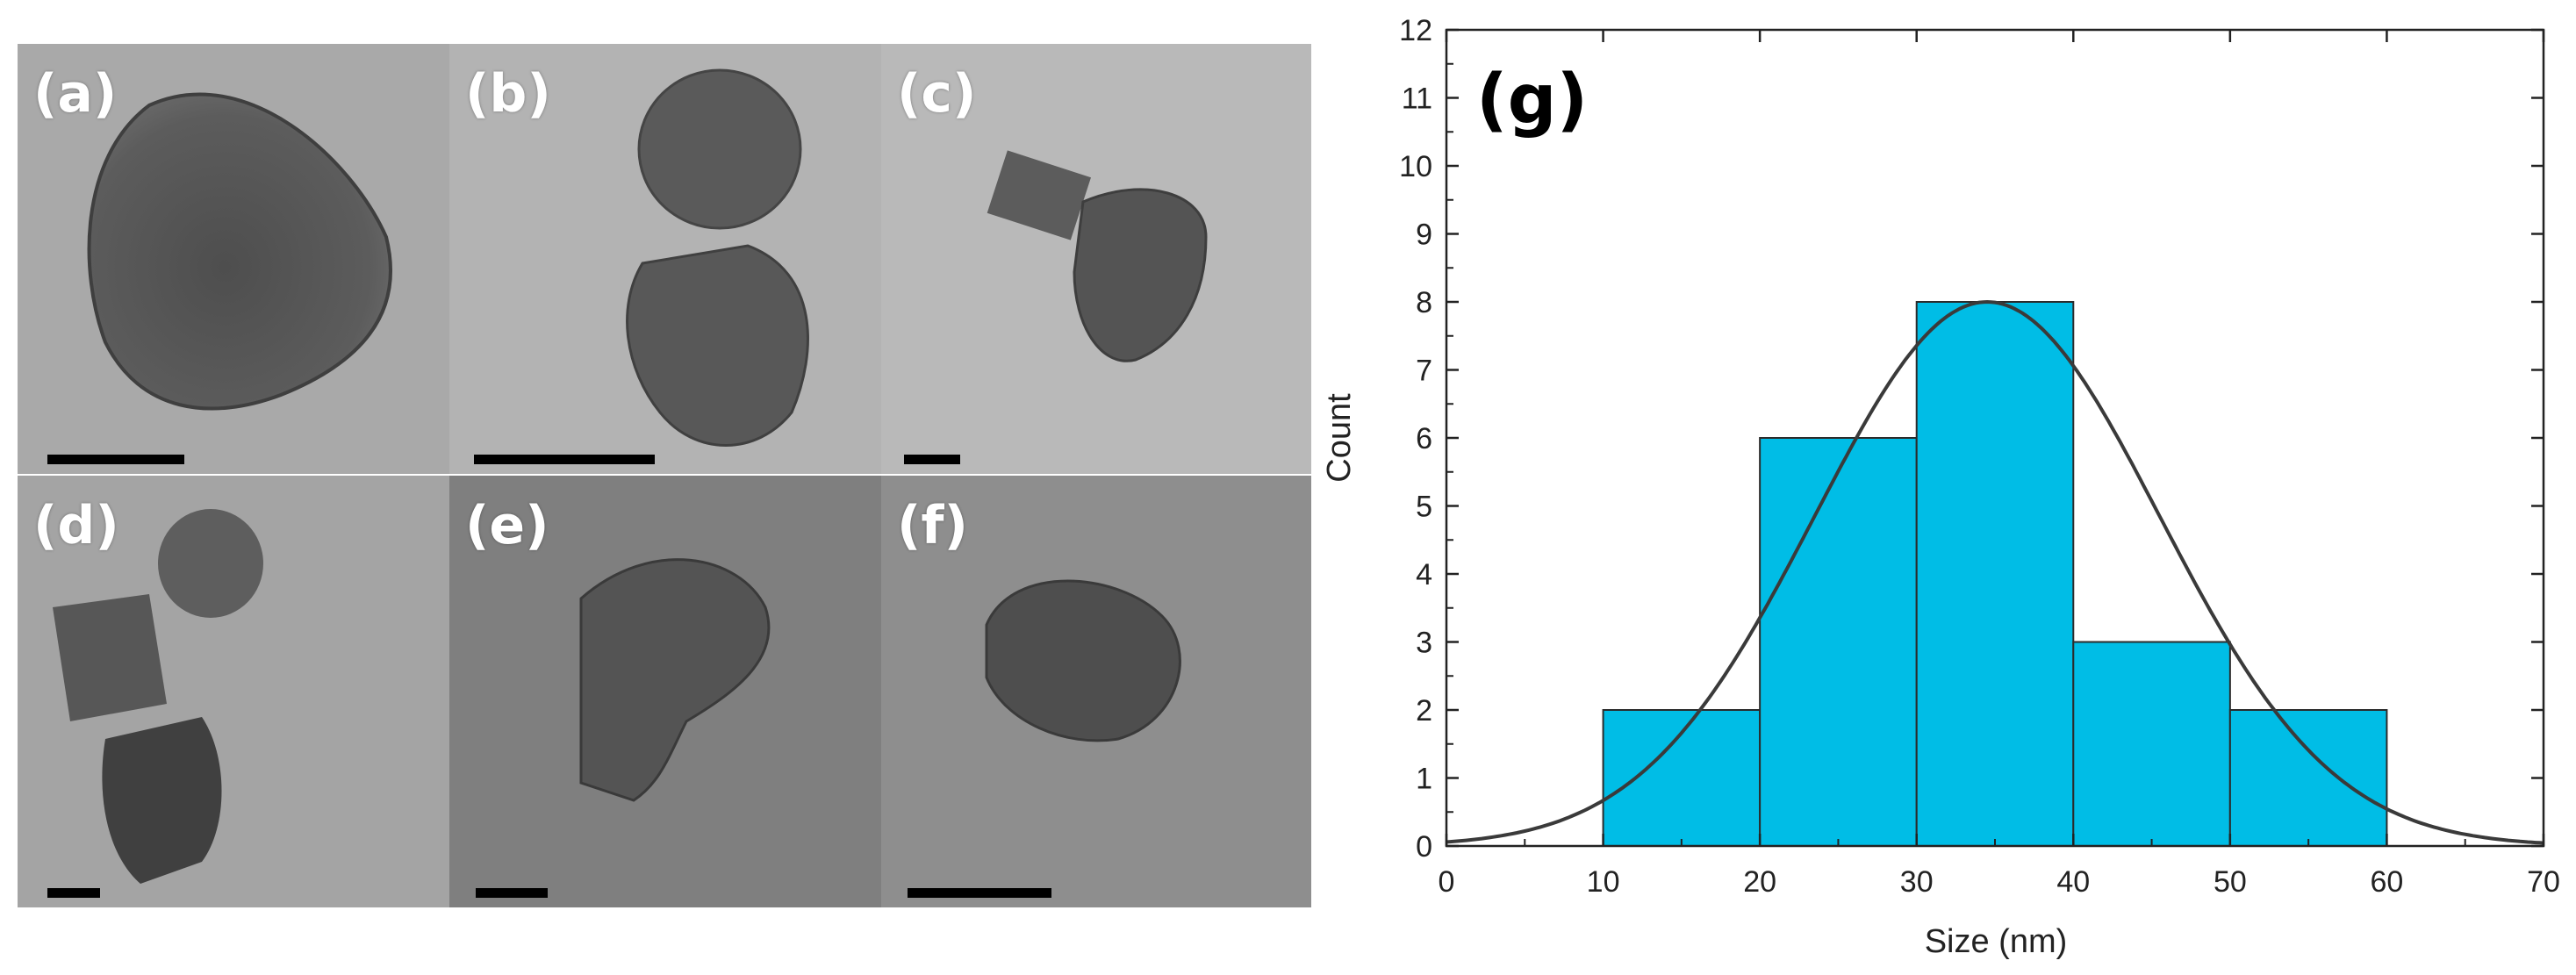 This screenshot has height=975, width=2576. What do you see at coordinates (1424, 235) in the screenshot?
I see `y-tick-label-9: 9` at bounding box center [1424, 235].